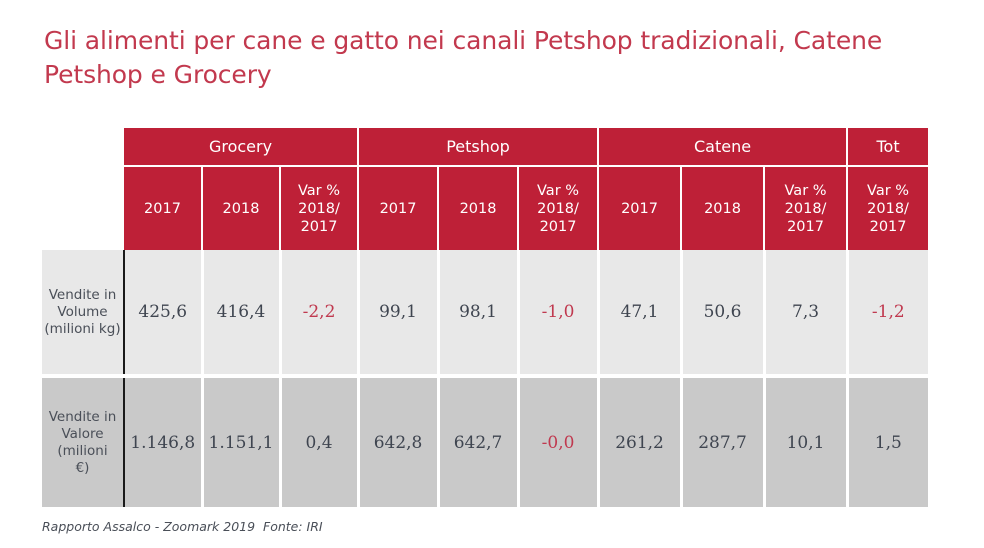 The image size is (984, 548). I want to click on cell-valore-petshop-var: -0,0, so click(559, 442).